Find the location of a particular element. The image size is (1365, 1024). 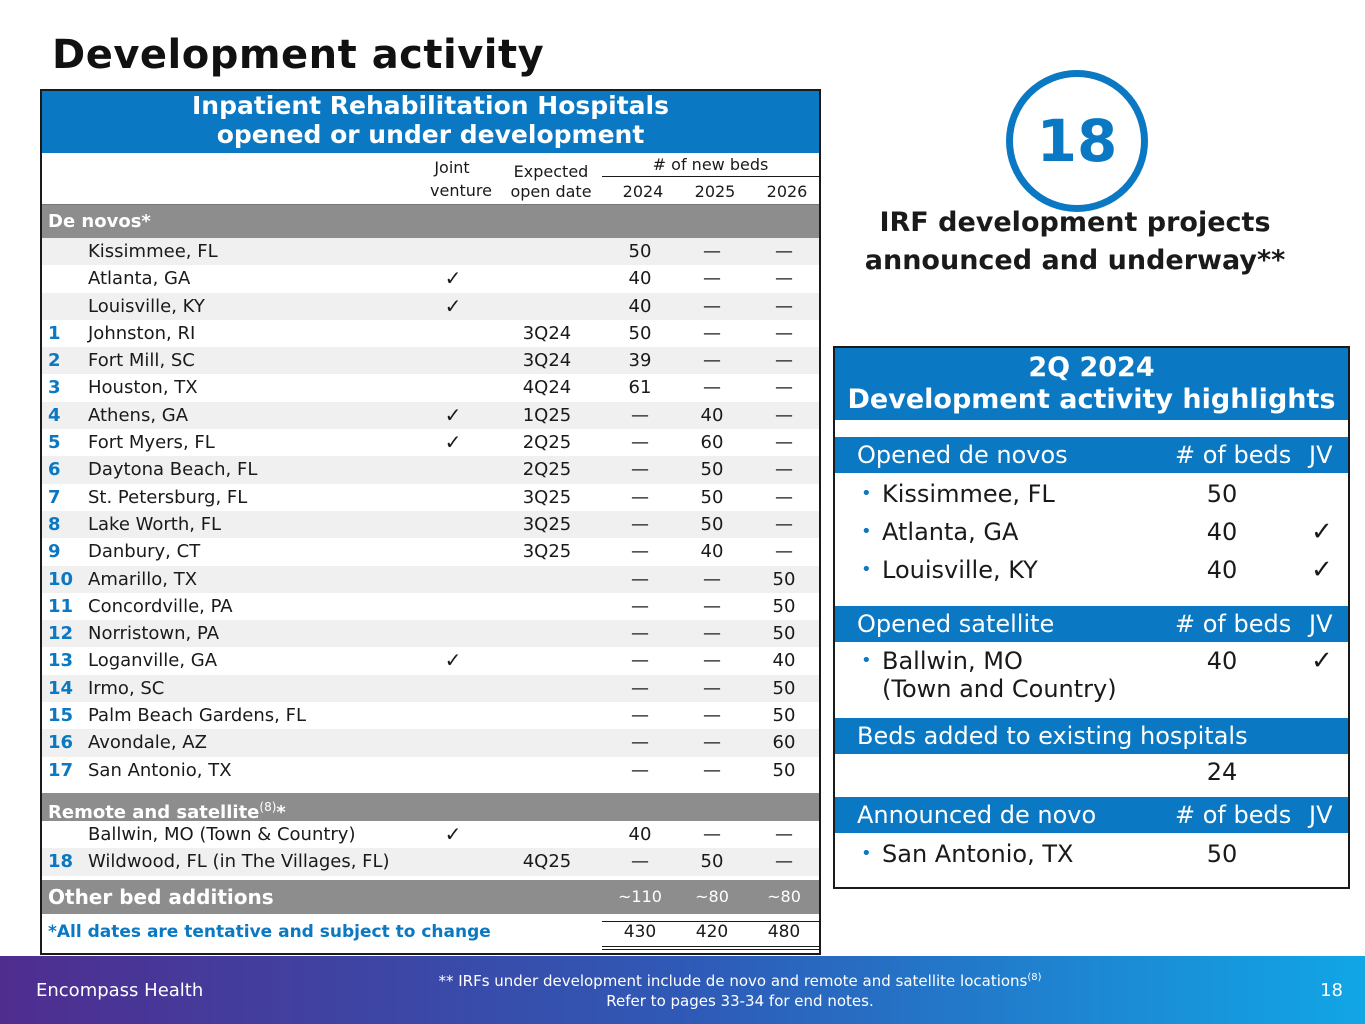

beds-added-item: 24 is located at coordinates (1091, 772).